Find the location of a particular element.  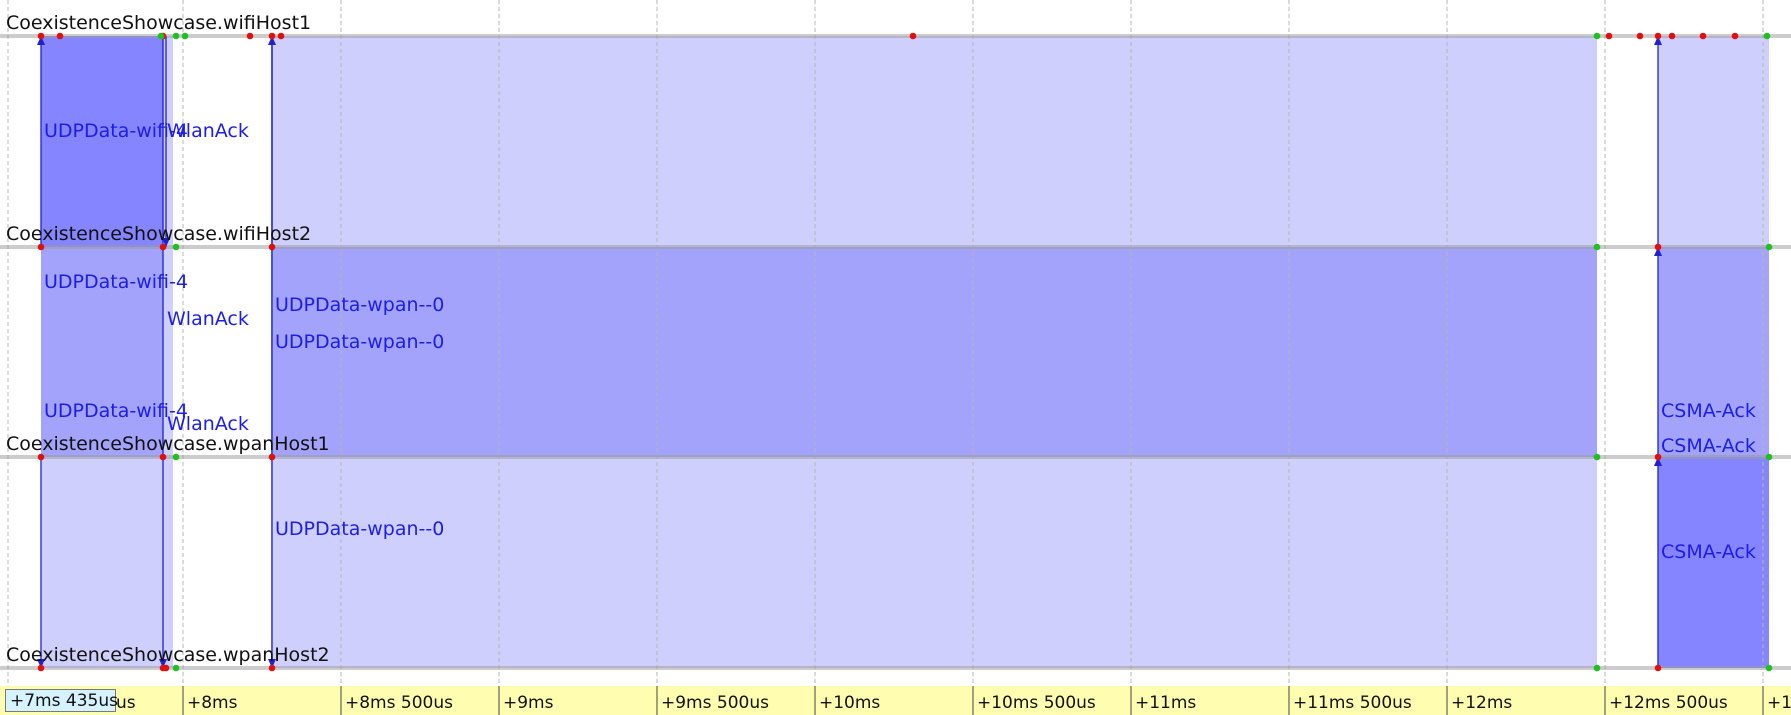

axis-tick-label: +8ms is located at coordinates (212, 703).